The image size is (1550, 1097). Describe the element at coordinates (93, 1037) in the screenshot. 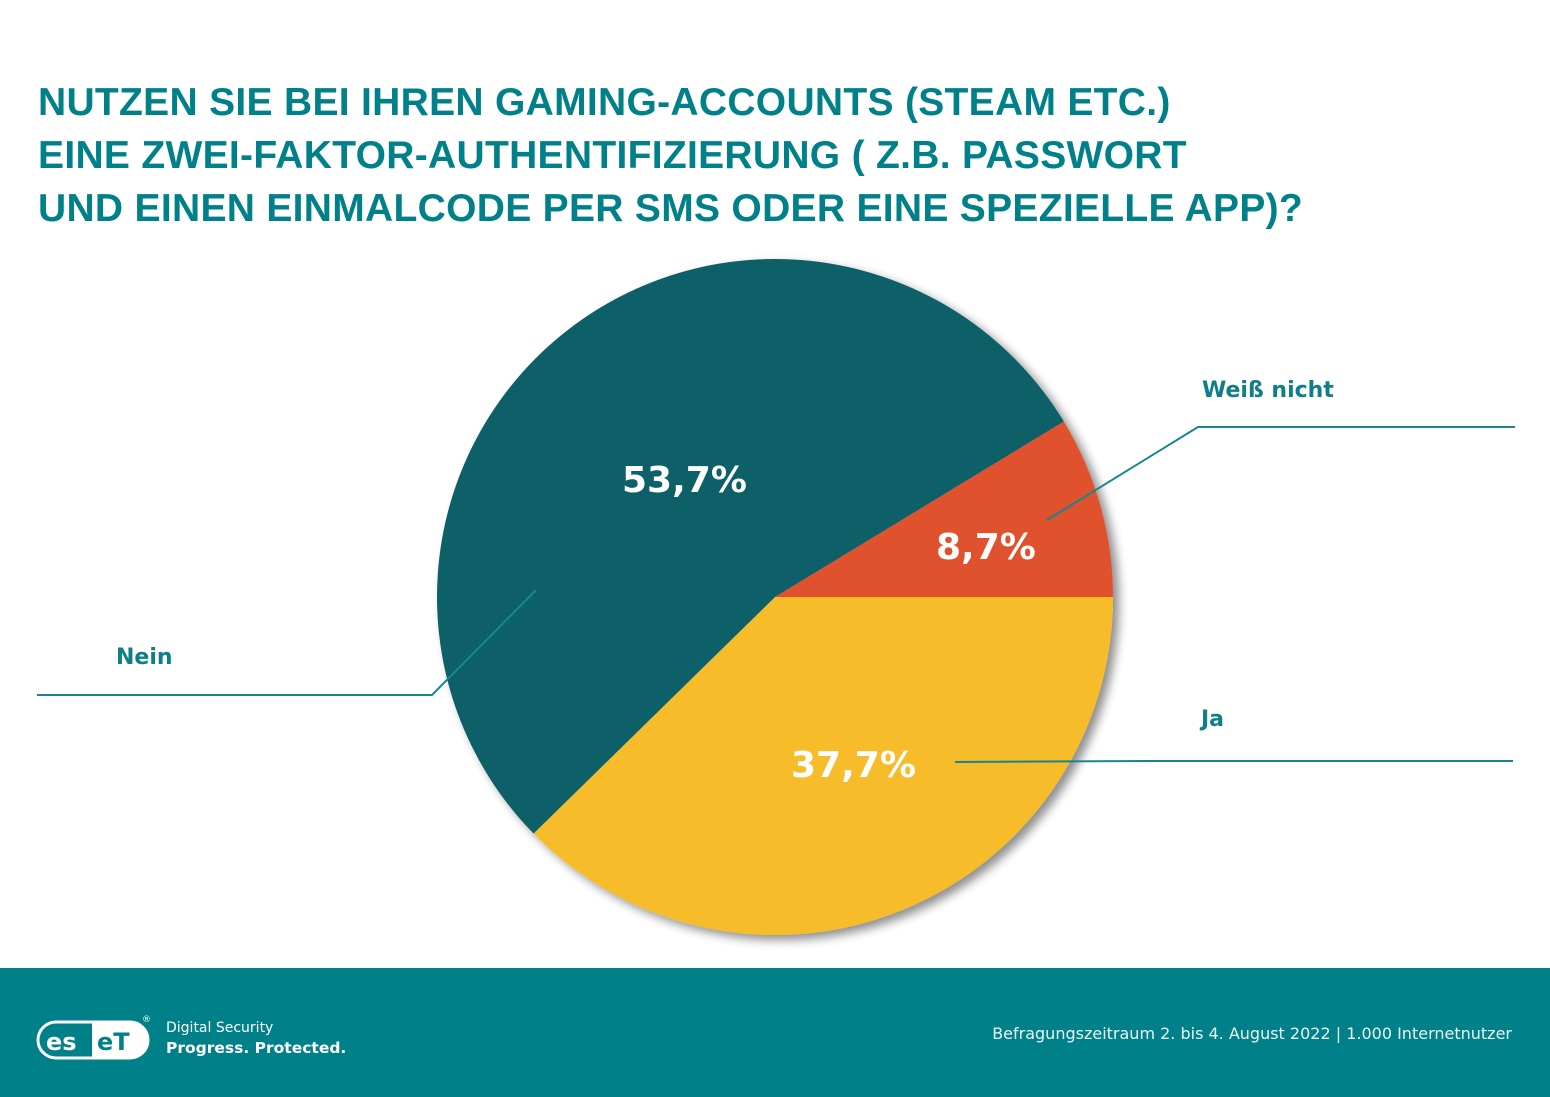

I see `eset-logo: es eT ®` at that location.